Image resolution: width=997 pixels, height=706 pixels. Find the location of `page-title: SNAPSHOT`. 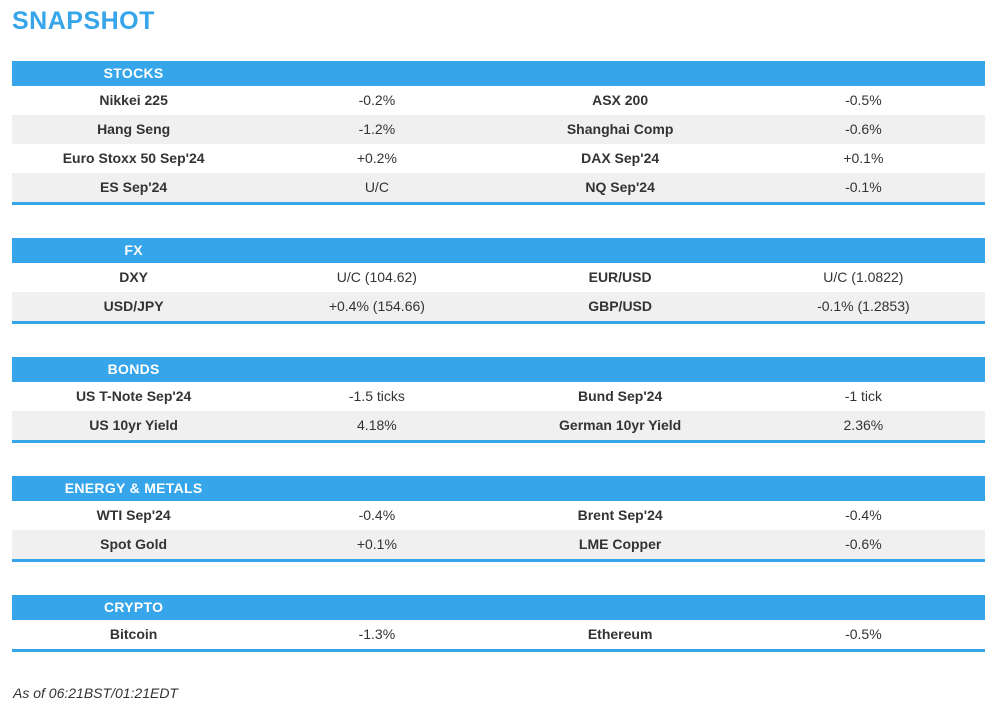

page-title: SNAPSHOT is located at coordinates (83, 21).